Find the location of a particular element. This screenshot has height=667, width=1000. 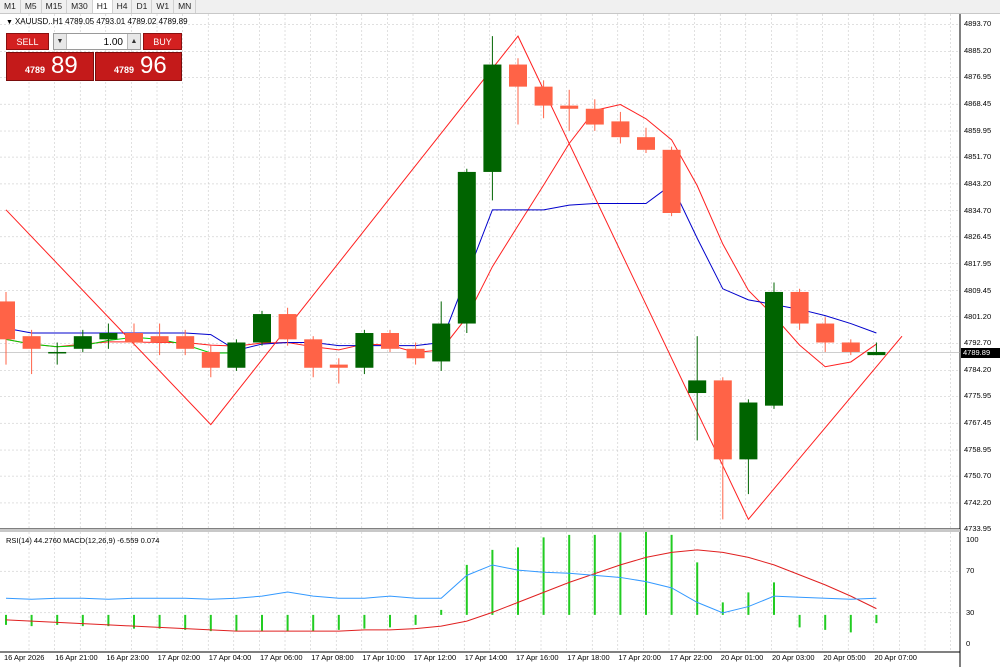

price-tick-label: 4750.70 is located at coordinates (978, 476).